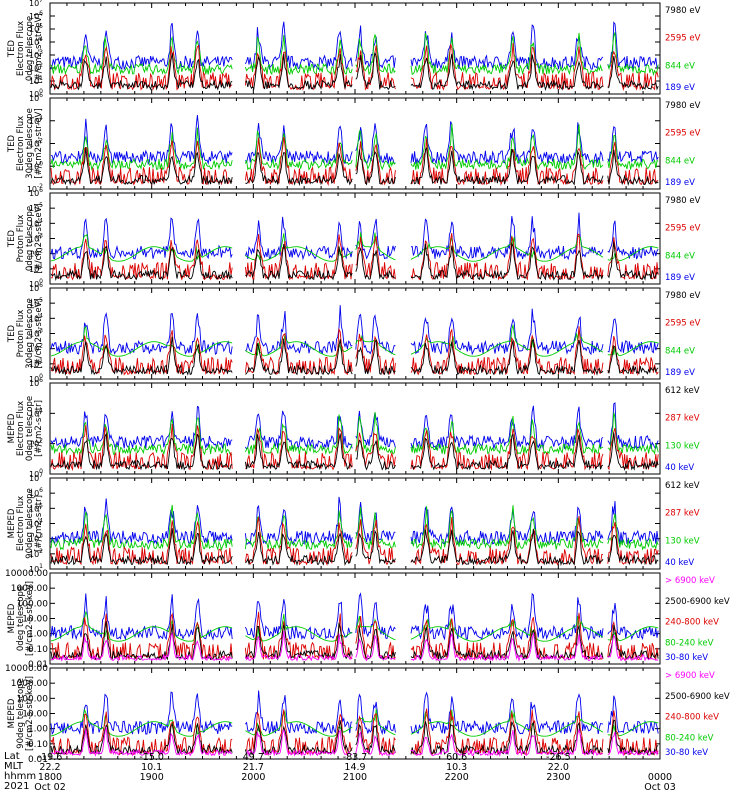 The width and height of the screenshot is (750, 800). I want to click on xaxis-hhmm-label: 1800, so click(50, 777).